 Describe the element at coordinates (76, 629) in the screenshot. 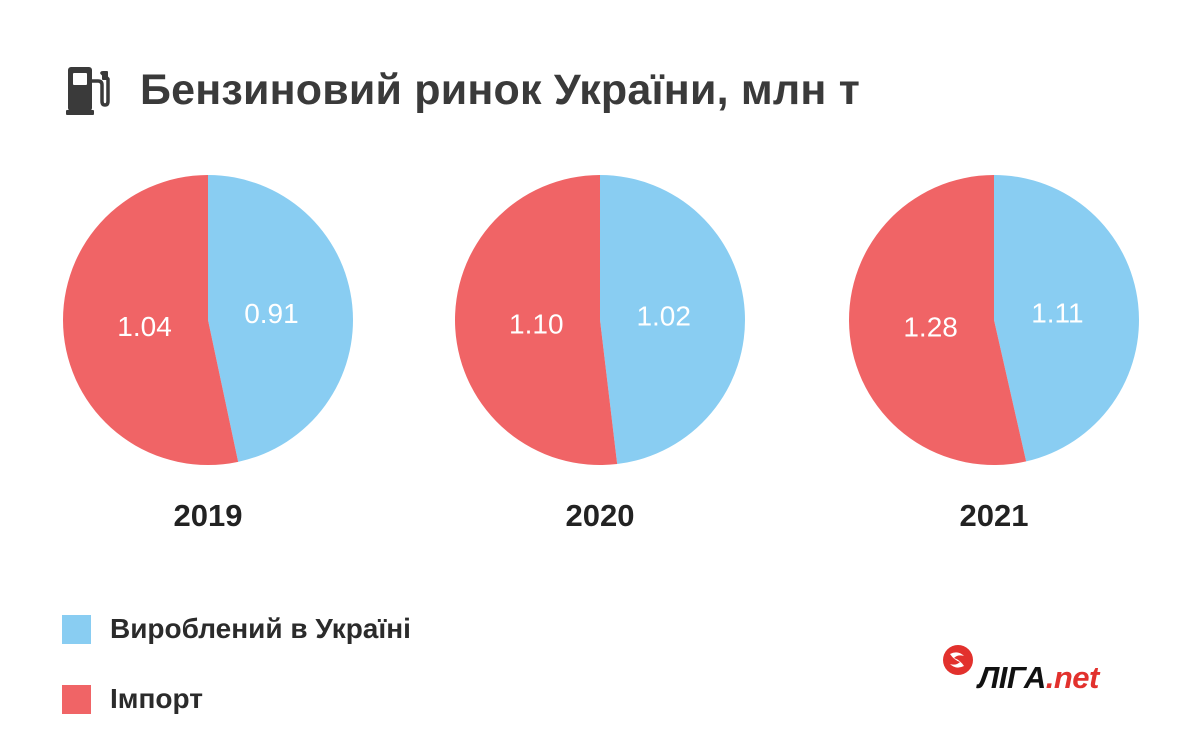

I see `legend-swatch-produced` at that location.